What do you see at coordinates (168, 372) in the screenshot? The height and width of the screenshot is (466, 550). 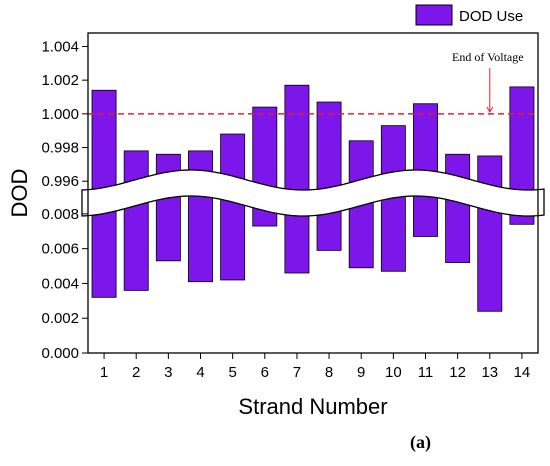 I see `x-tick-label: 3` at bounding box center [168, 372].